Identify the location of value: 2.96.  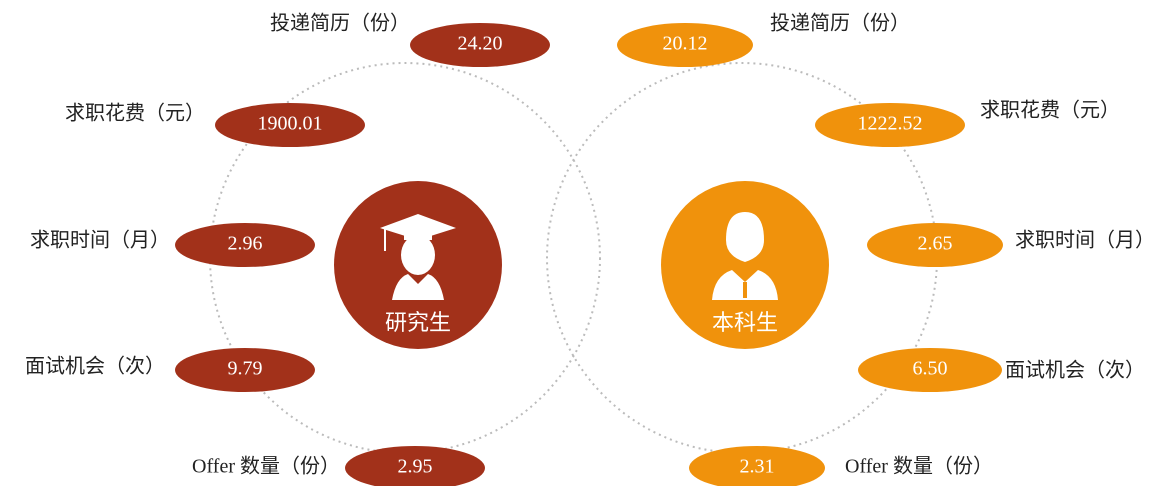
(245, 244).